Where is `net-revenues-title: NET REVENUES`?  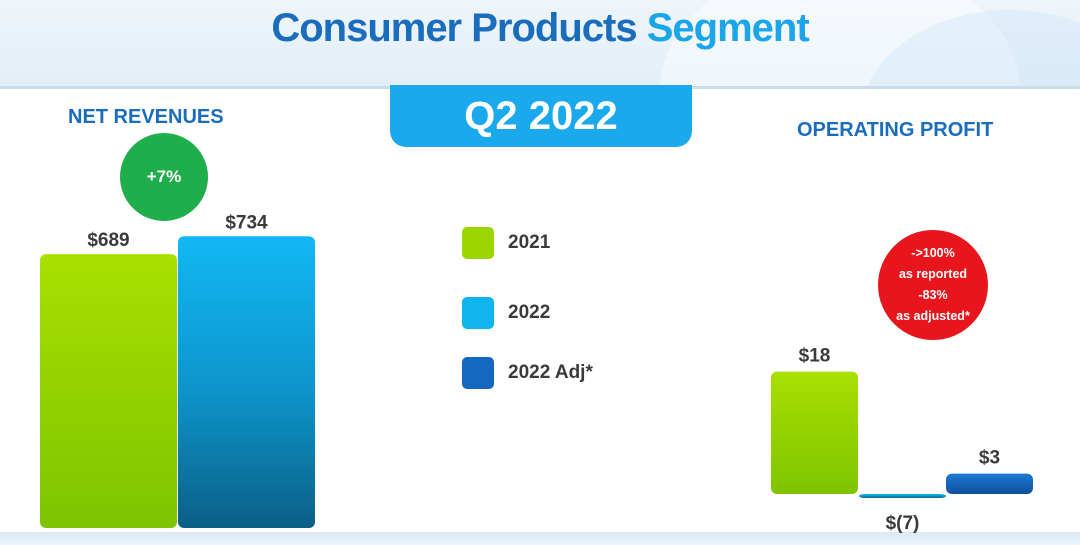 net-revenues-title: NET REVENUES is located at coordinates (146, 117).